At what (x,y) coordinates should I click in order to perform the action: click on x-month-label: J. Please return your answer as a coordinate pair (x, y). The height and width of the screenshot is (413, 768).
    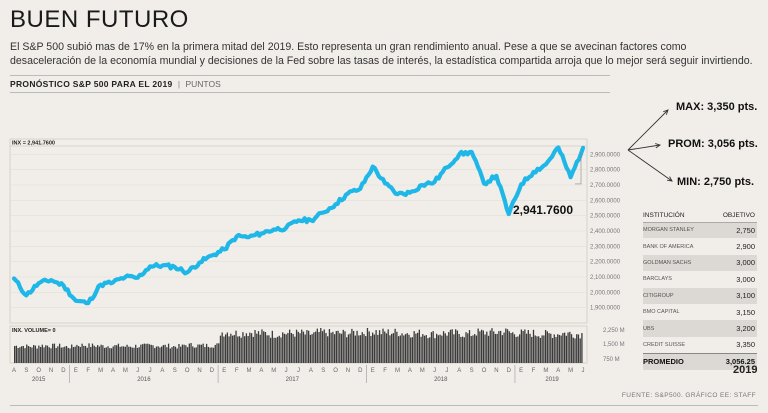
    Looking at the image, I should click on (286, 371).